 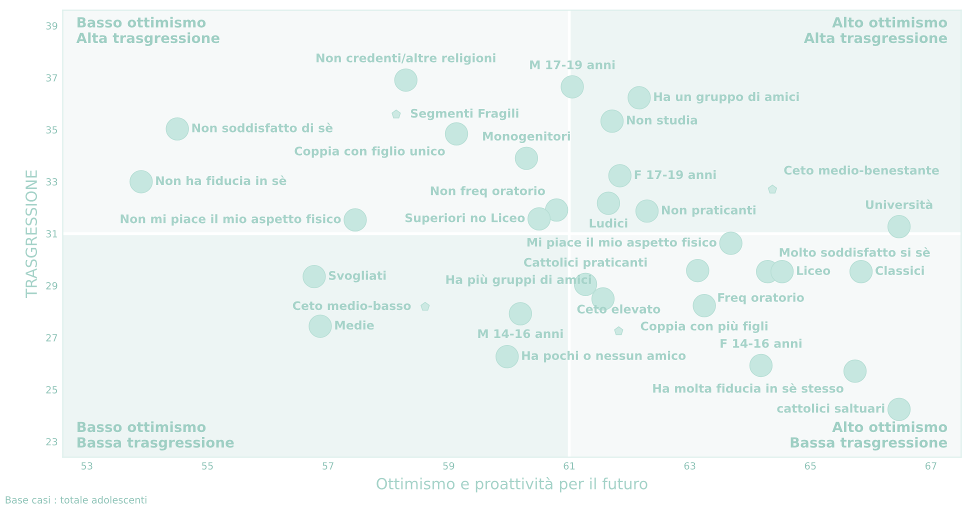 What do you see at coordinates (876, 31) in the screenshot?
I see `annotation: Alto ottimismo Alta trasgressione` at bounding box center [876, 31].